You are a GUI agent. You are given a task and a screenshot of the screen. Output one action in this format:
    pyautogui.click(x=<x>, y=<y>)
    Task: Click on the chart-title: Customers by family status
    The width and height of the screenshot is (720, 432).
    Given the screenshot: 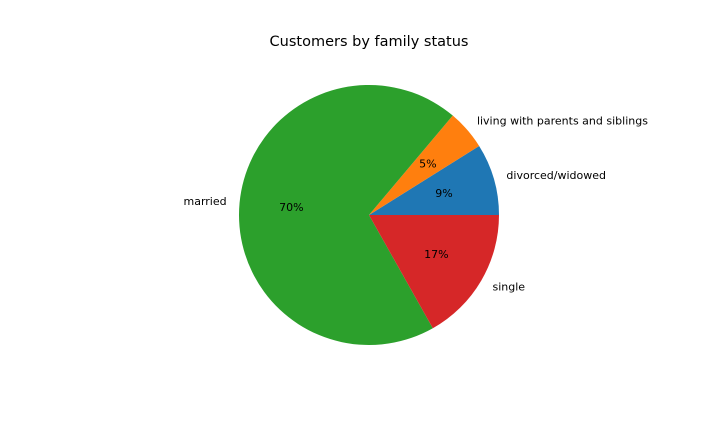 What is the action you would take?
    pyautogui.click(x=369, y=42)
    